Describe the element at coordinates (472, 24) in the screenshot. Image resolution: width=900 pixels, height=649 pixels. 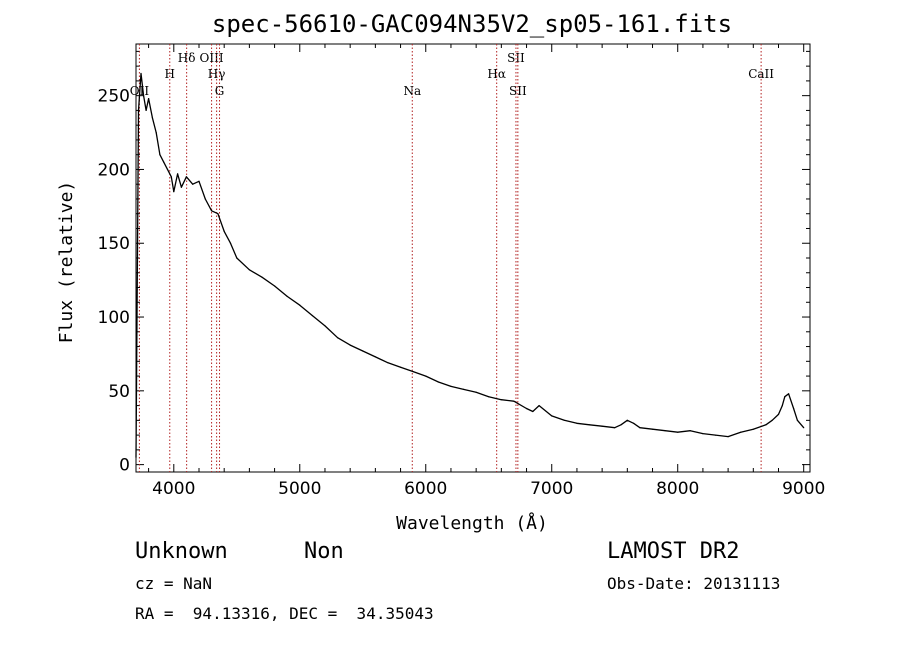
I see `chart-title: spec-56610-GAC094N35V2_sp05-161.fits` at that location.